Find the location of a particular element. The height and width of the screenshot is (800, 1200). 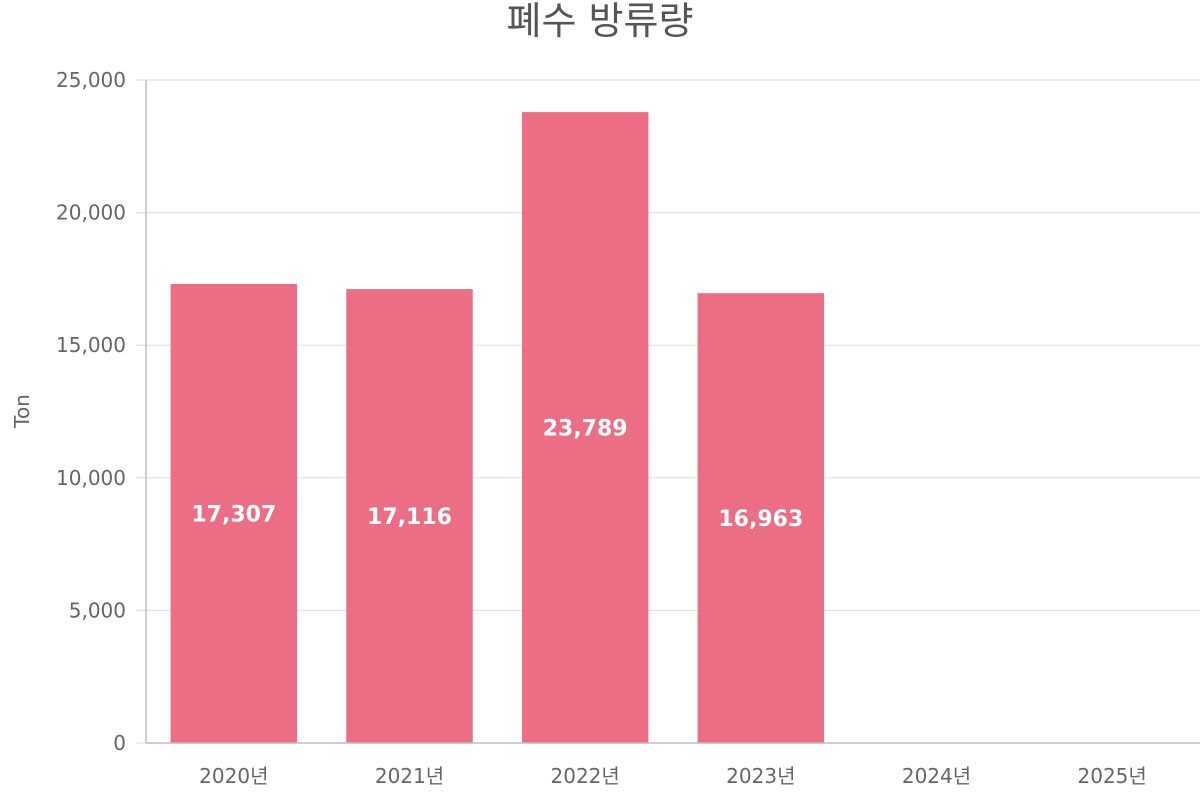

y-tick-label: 20,000 is located at coordinates (91, 213).